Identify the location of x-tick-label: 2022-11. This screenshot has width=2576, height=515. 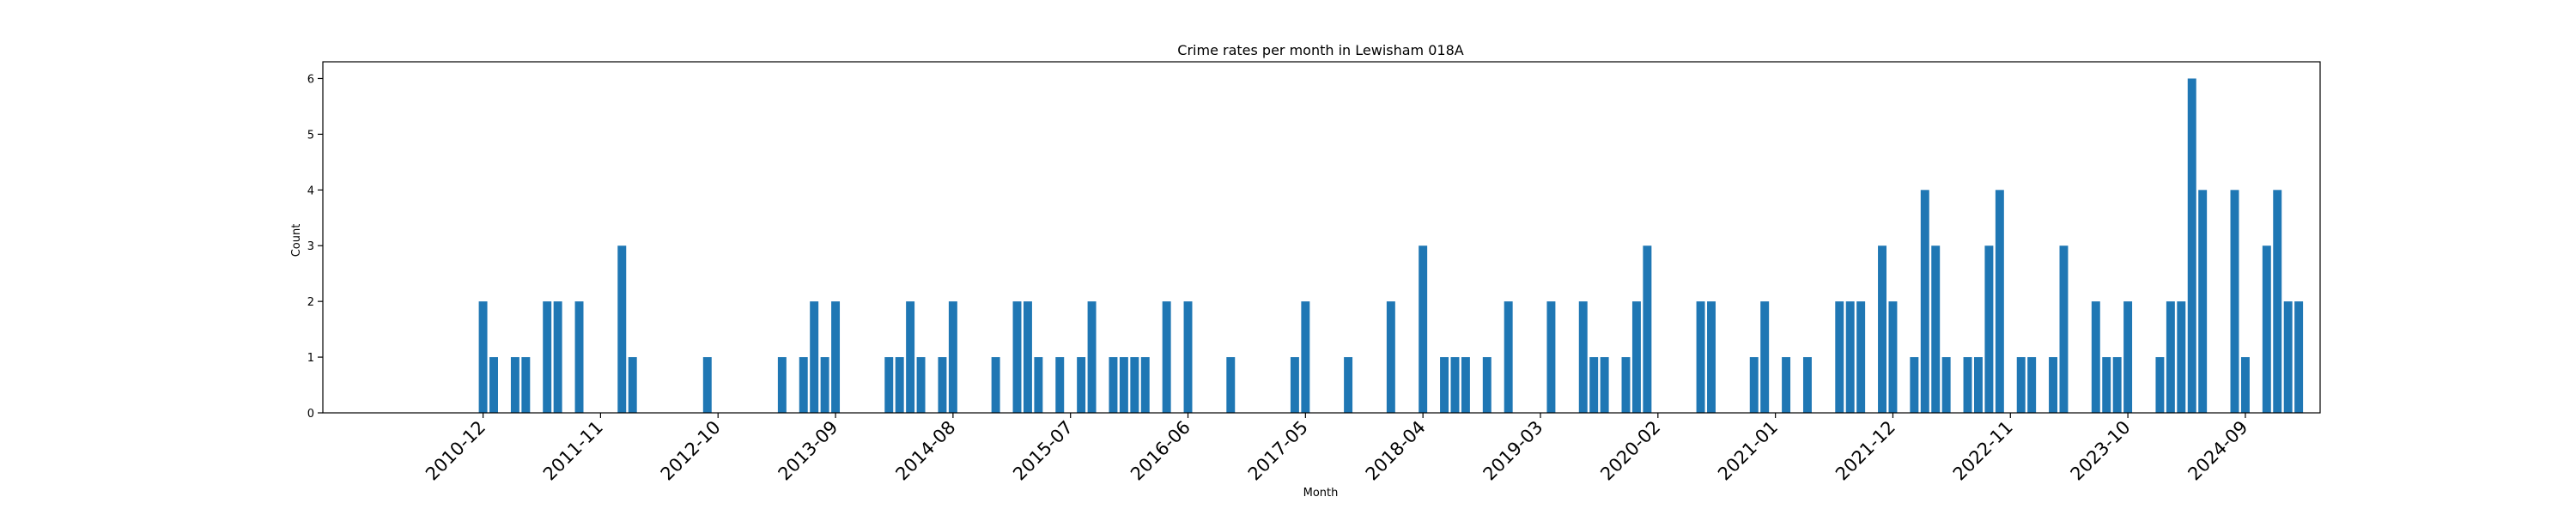
(1983, 451).